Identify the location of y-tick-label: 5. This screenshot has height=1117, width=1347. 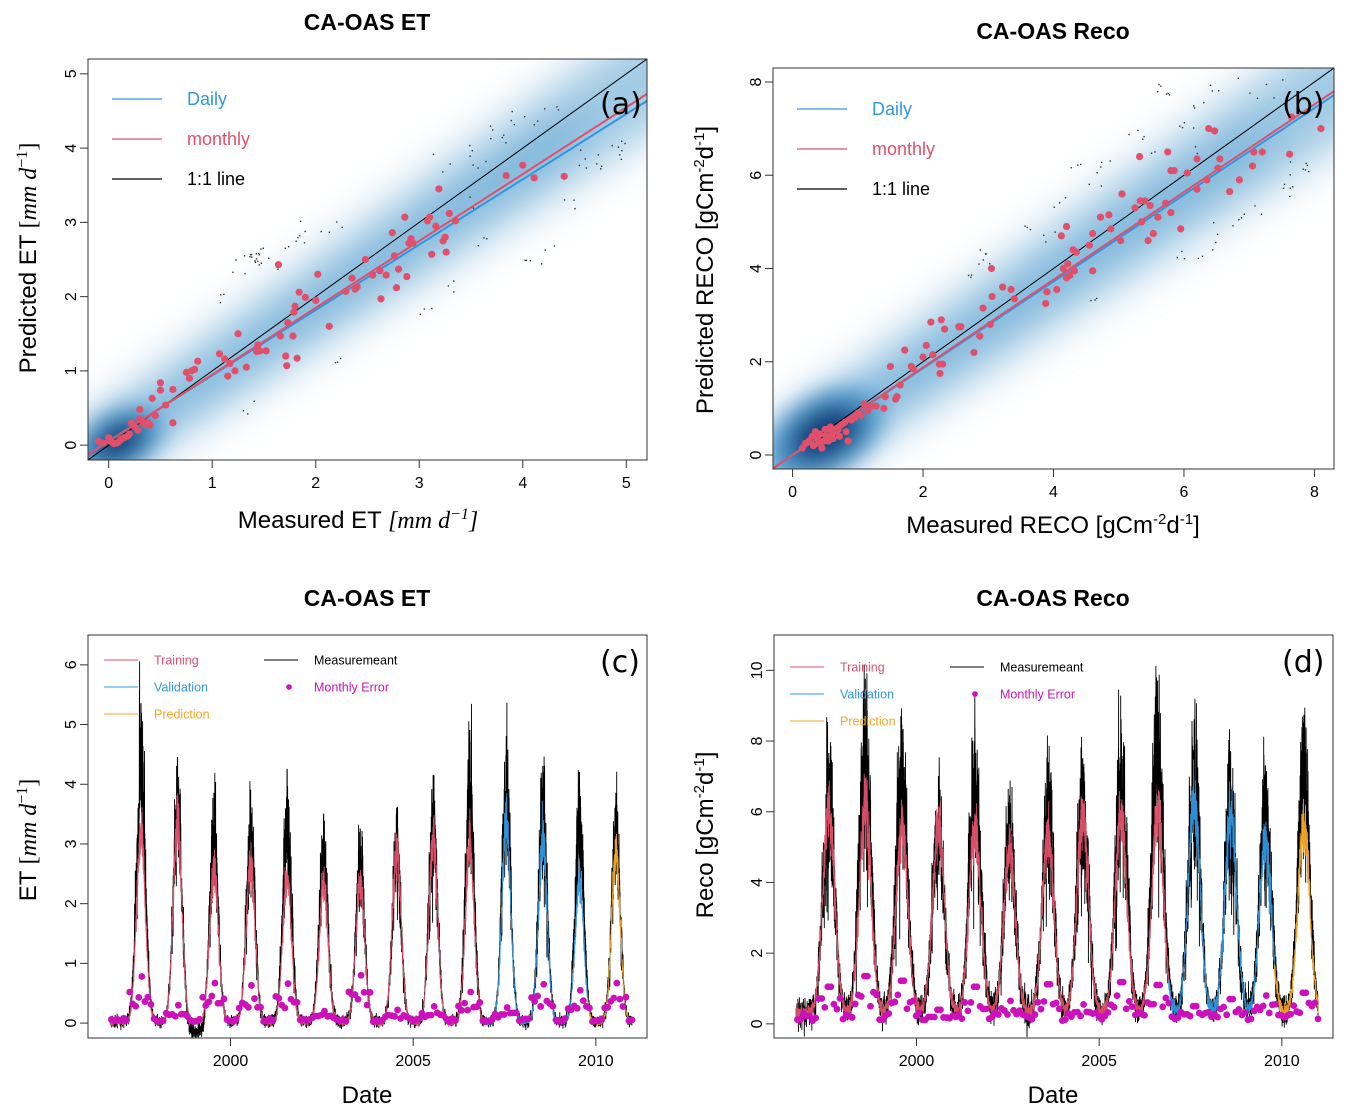
(71, 73).